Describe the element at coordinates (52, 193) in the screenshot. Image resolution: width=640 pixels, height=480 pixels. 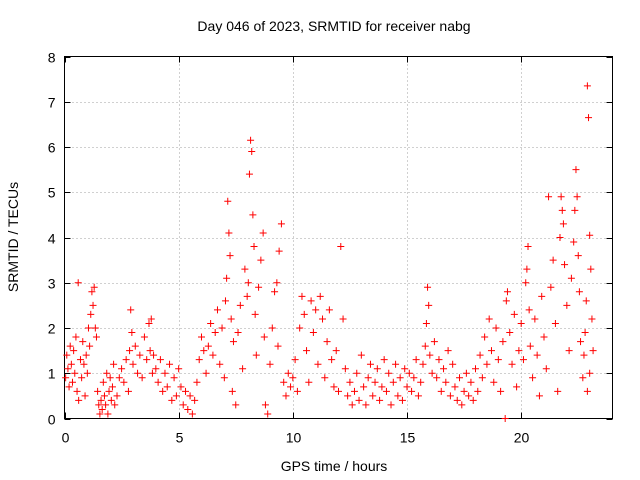
I see `y-tick-label: 5` at that location.